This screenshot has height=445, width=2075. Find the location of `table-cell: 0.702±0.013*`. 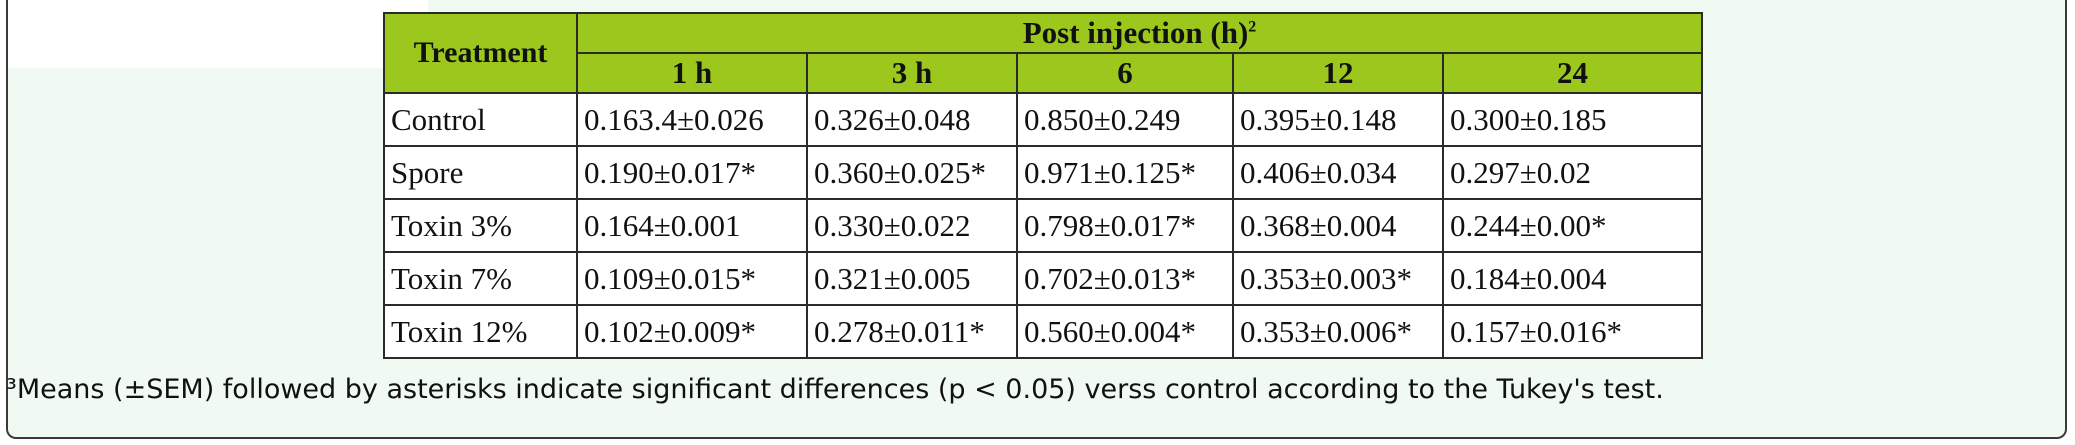

table-cell: 0.702±0.013* is located at coordinates (1125, 278).